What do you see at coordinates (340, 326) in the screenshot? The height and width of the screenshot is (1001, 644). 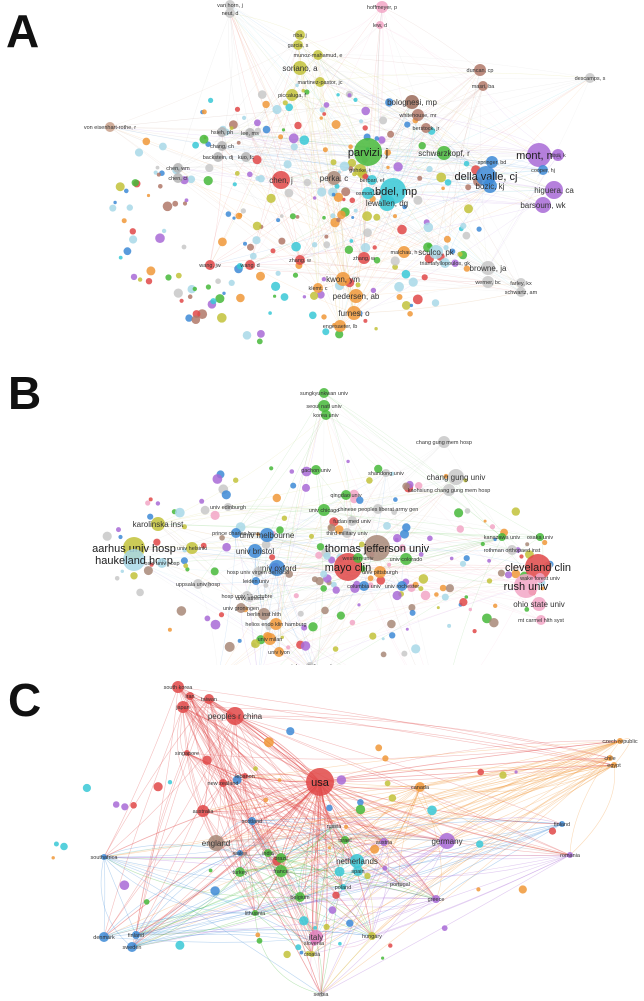 I see `network-node: engesaeter, lb` at bounding box center [340, 326].